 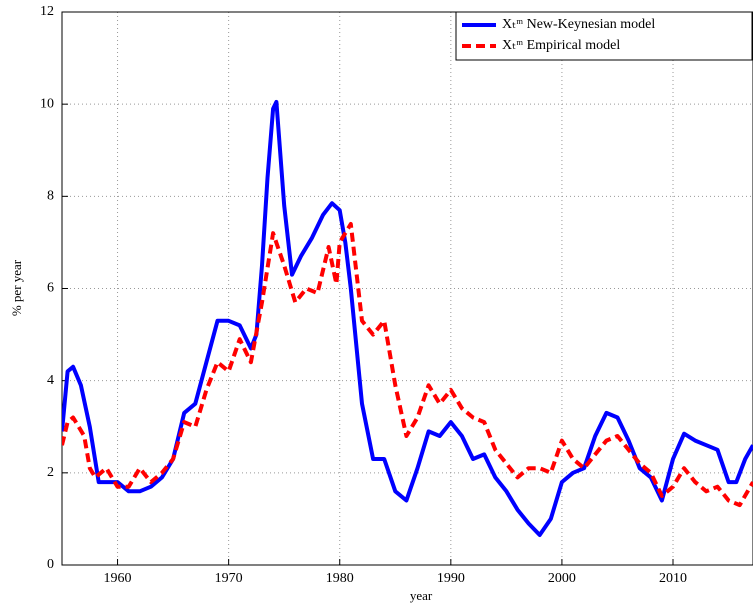 What do you see at coordinates (47, 11) in the screenshot?
I see `y-tick-label: 12` at bounding box center [47, 11].